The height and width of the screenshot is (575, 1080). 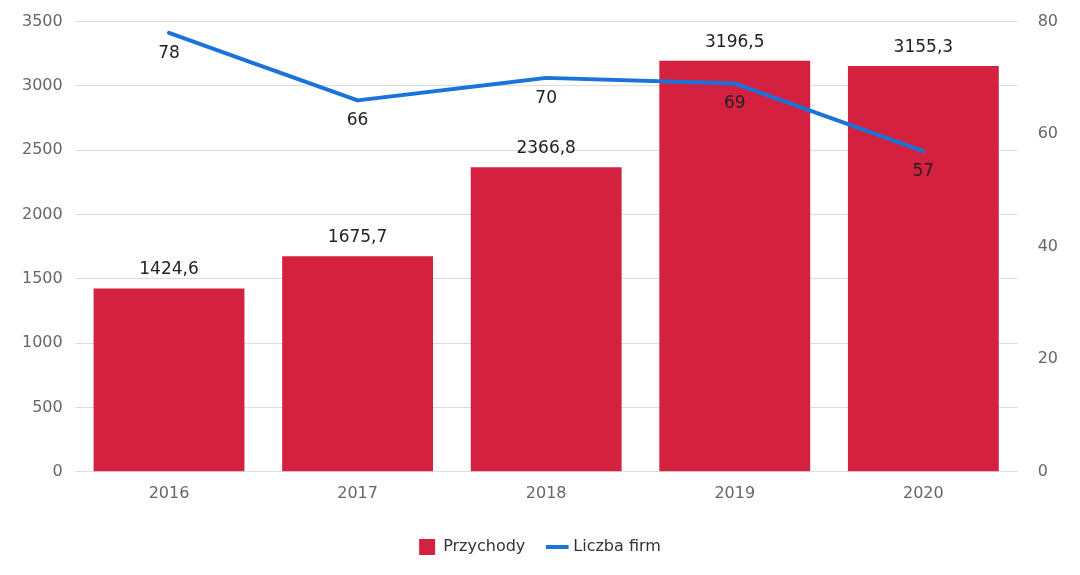 I want to click on y-tick-label: 1000, so click(x=42, y=342).